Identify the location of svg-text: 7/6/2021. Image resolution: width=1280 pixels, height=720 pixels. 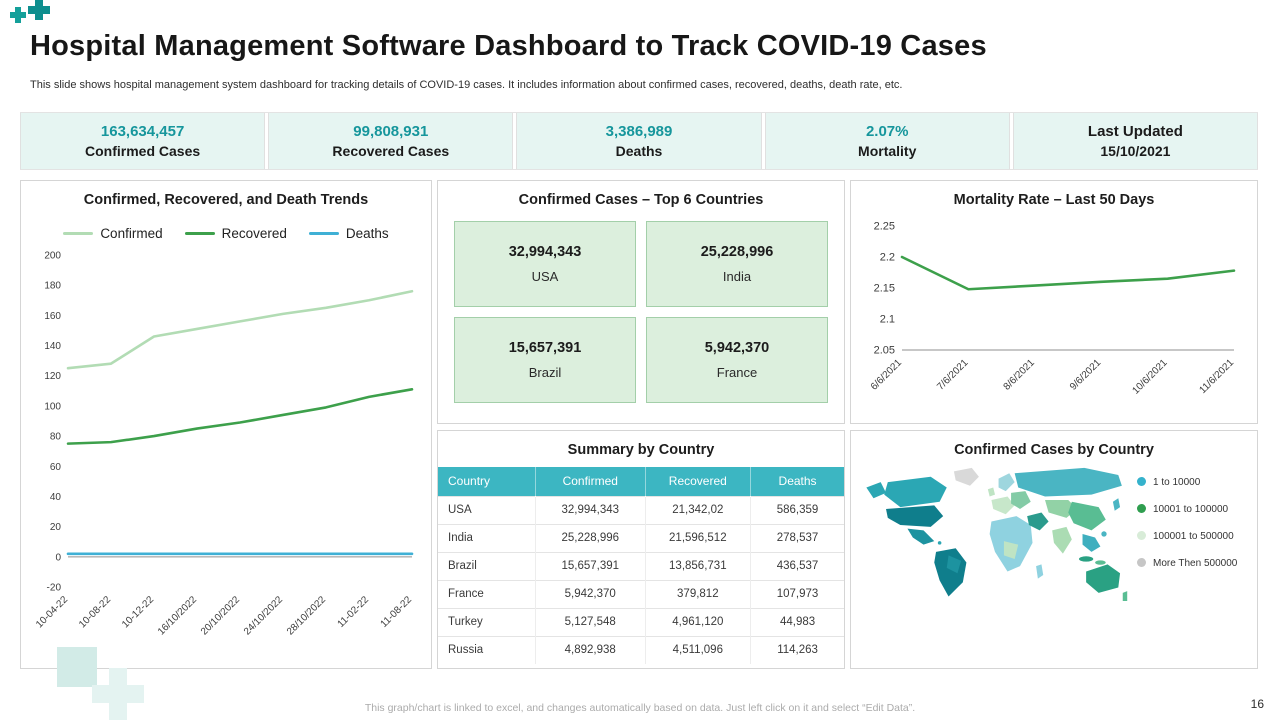
(953, 375).